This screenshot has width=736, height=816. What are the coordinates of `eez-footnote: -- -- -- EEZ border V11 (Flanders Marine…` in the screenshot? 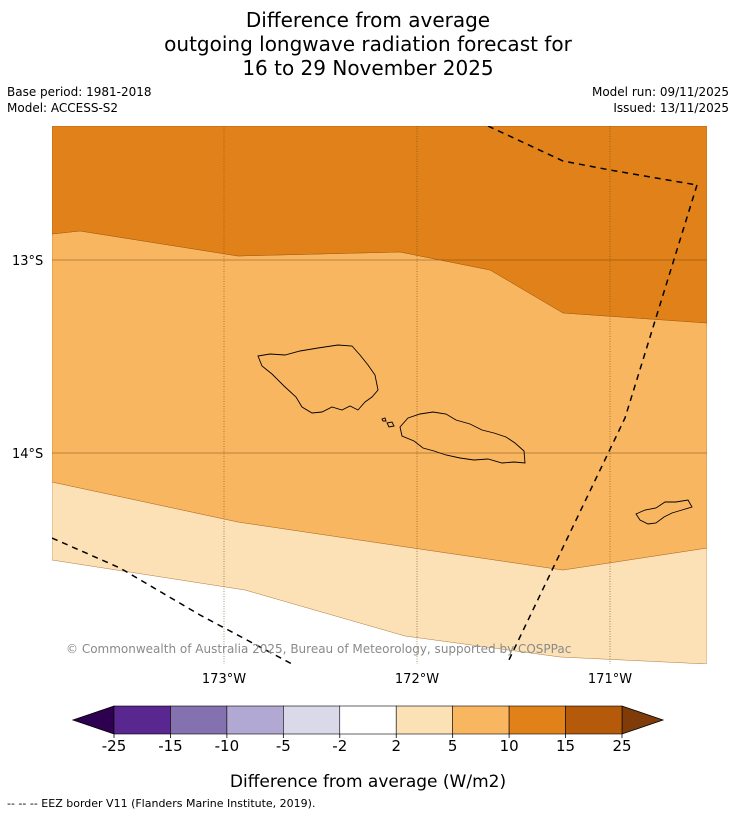 It's located at (161, 803).